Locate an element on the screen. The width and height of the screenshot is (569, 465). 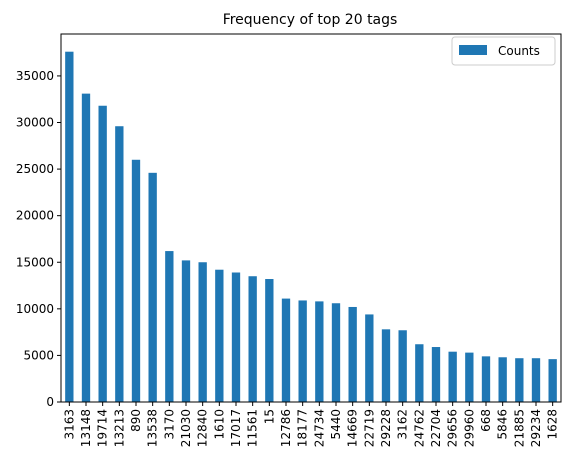
x-tick-label: 3170 is located at coordinates (169, 424).